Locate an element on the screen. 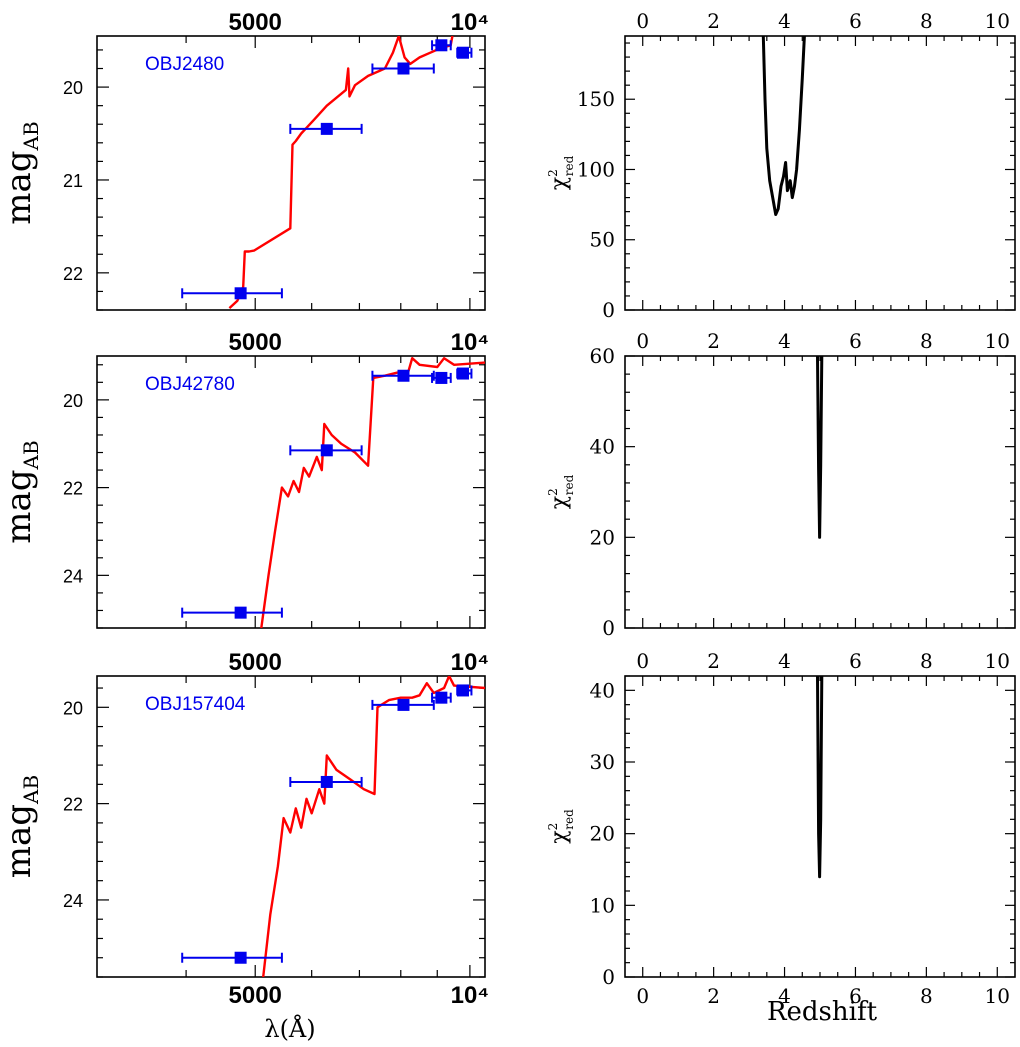 The height and width of the screenshot is (1047, 1020). chi2-frame is located at coordinates (820, 173).